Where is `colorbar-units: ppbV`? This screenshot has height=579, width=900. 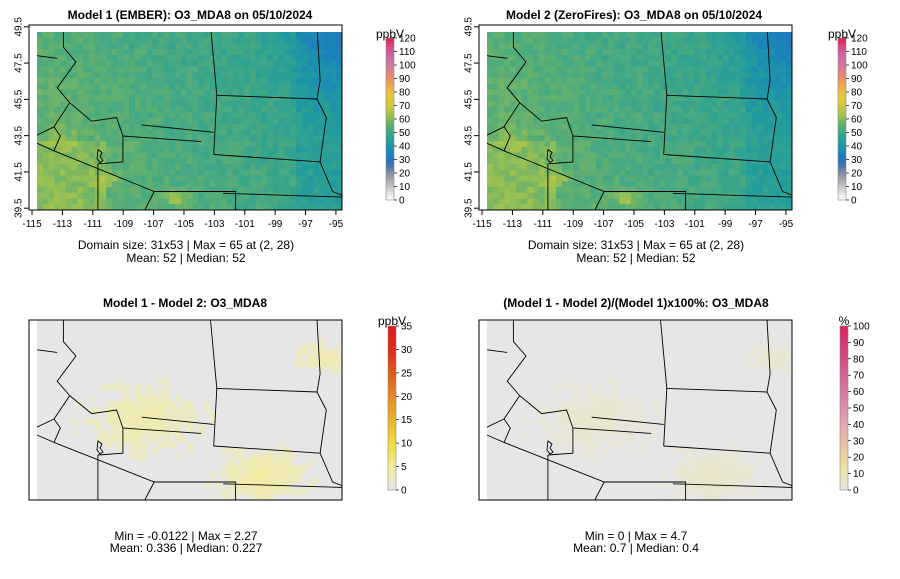
colorbar-units: ppbV is located at coordinates (390, 34).